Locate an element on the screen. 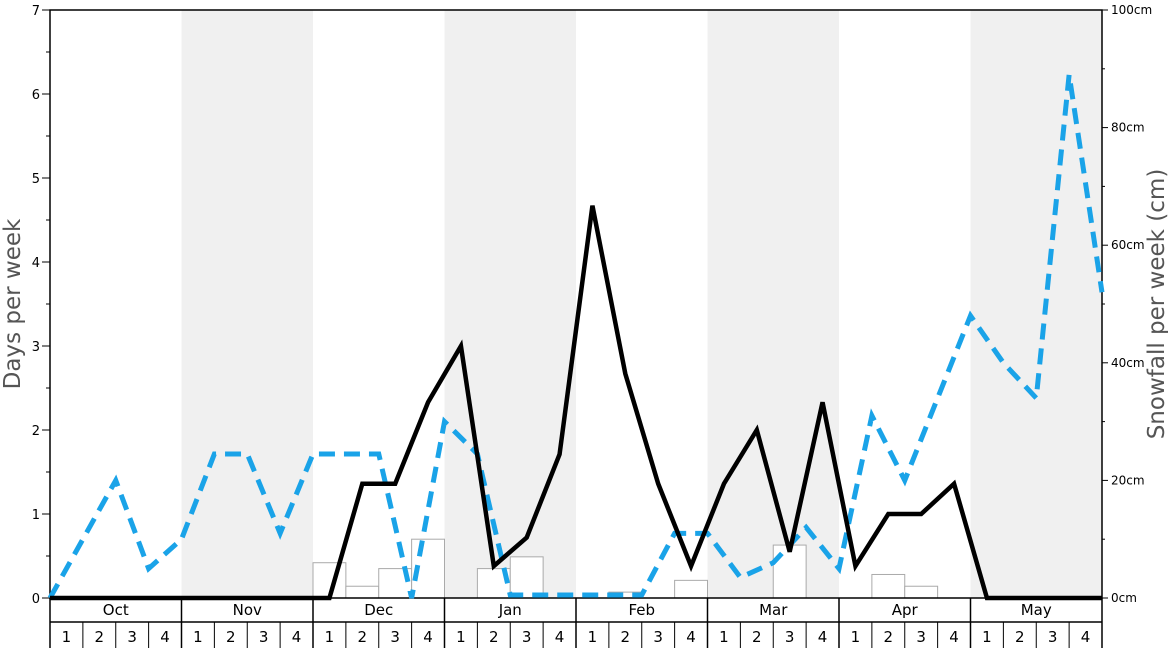  snowfall-bars is located at coordinates (625, 568).